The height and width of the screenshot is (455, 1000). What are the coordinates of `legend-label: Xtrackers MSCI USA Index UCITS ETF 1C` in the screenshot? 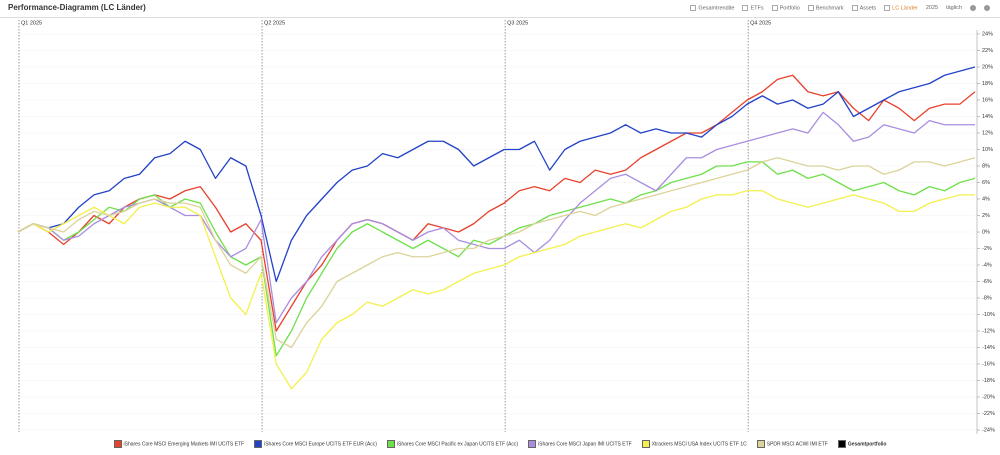 It's located at (699, 444).